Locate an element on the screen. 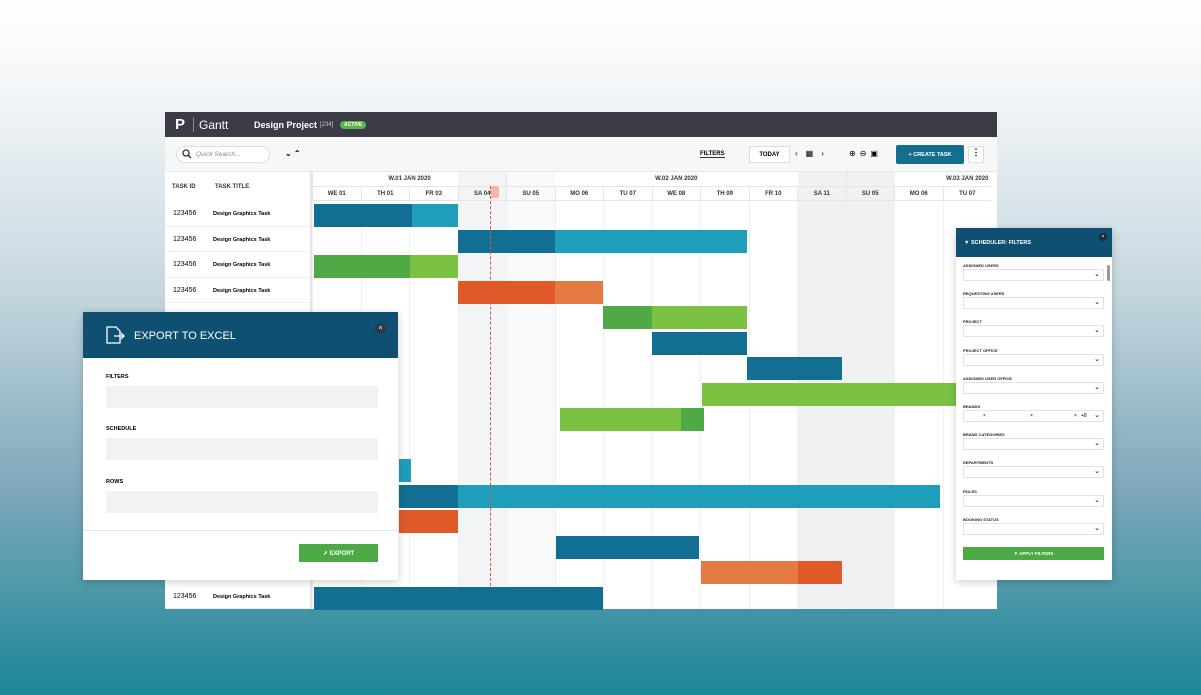 The height and width of the screenshot is (695, 1201). filter-select: ⌄ × × × +8 is located at coordinates (1033, 416).